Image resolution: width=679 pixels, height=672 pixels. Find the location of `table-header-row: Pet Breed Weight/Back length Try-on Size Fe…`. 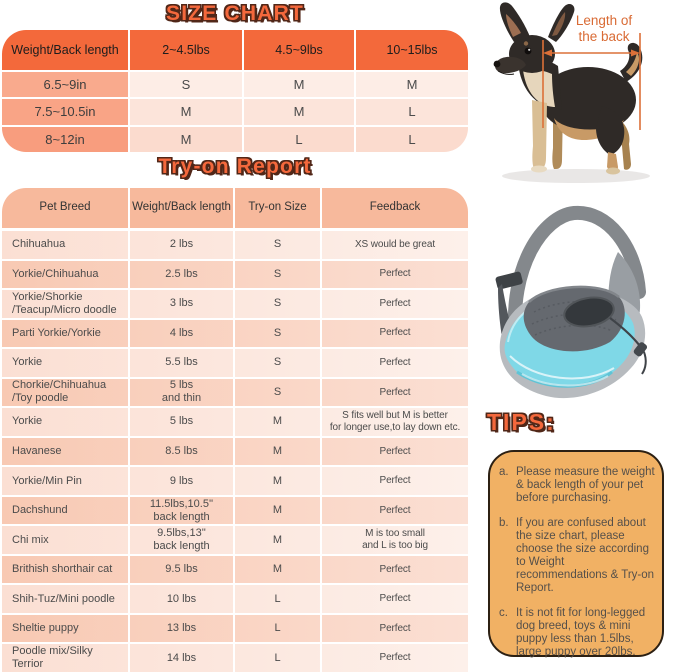

table-header-row: Pet Breed Weight/Back length Try-on Size Fe… is located at coordinates (235, 208).